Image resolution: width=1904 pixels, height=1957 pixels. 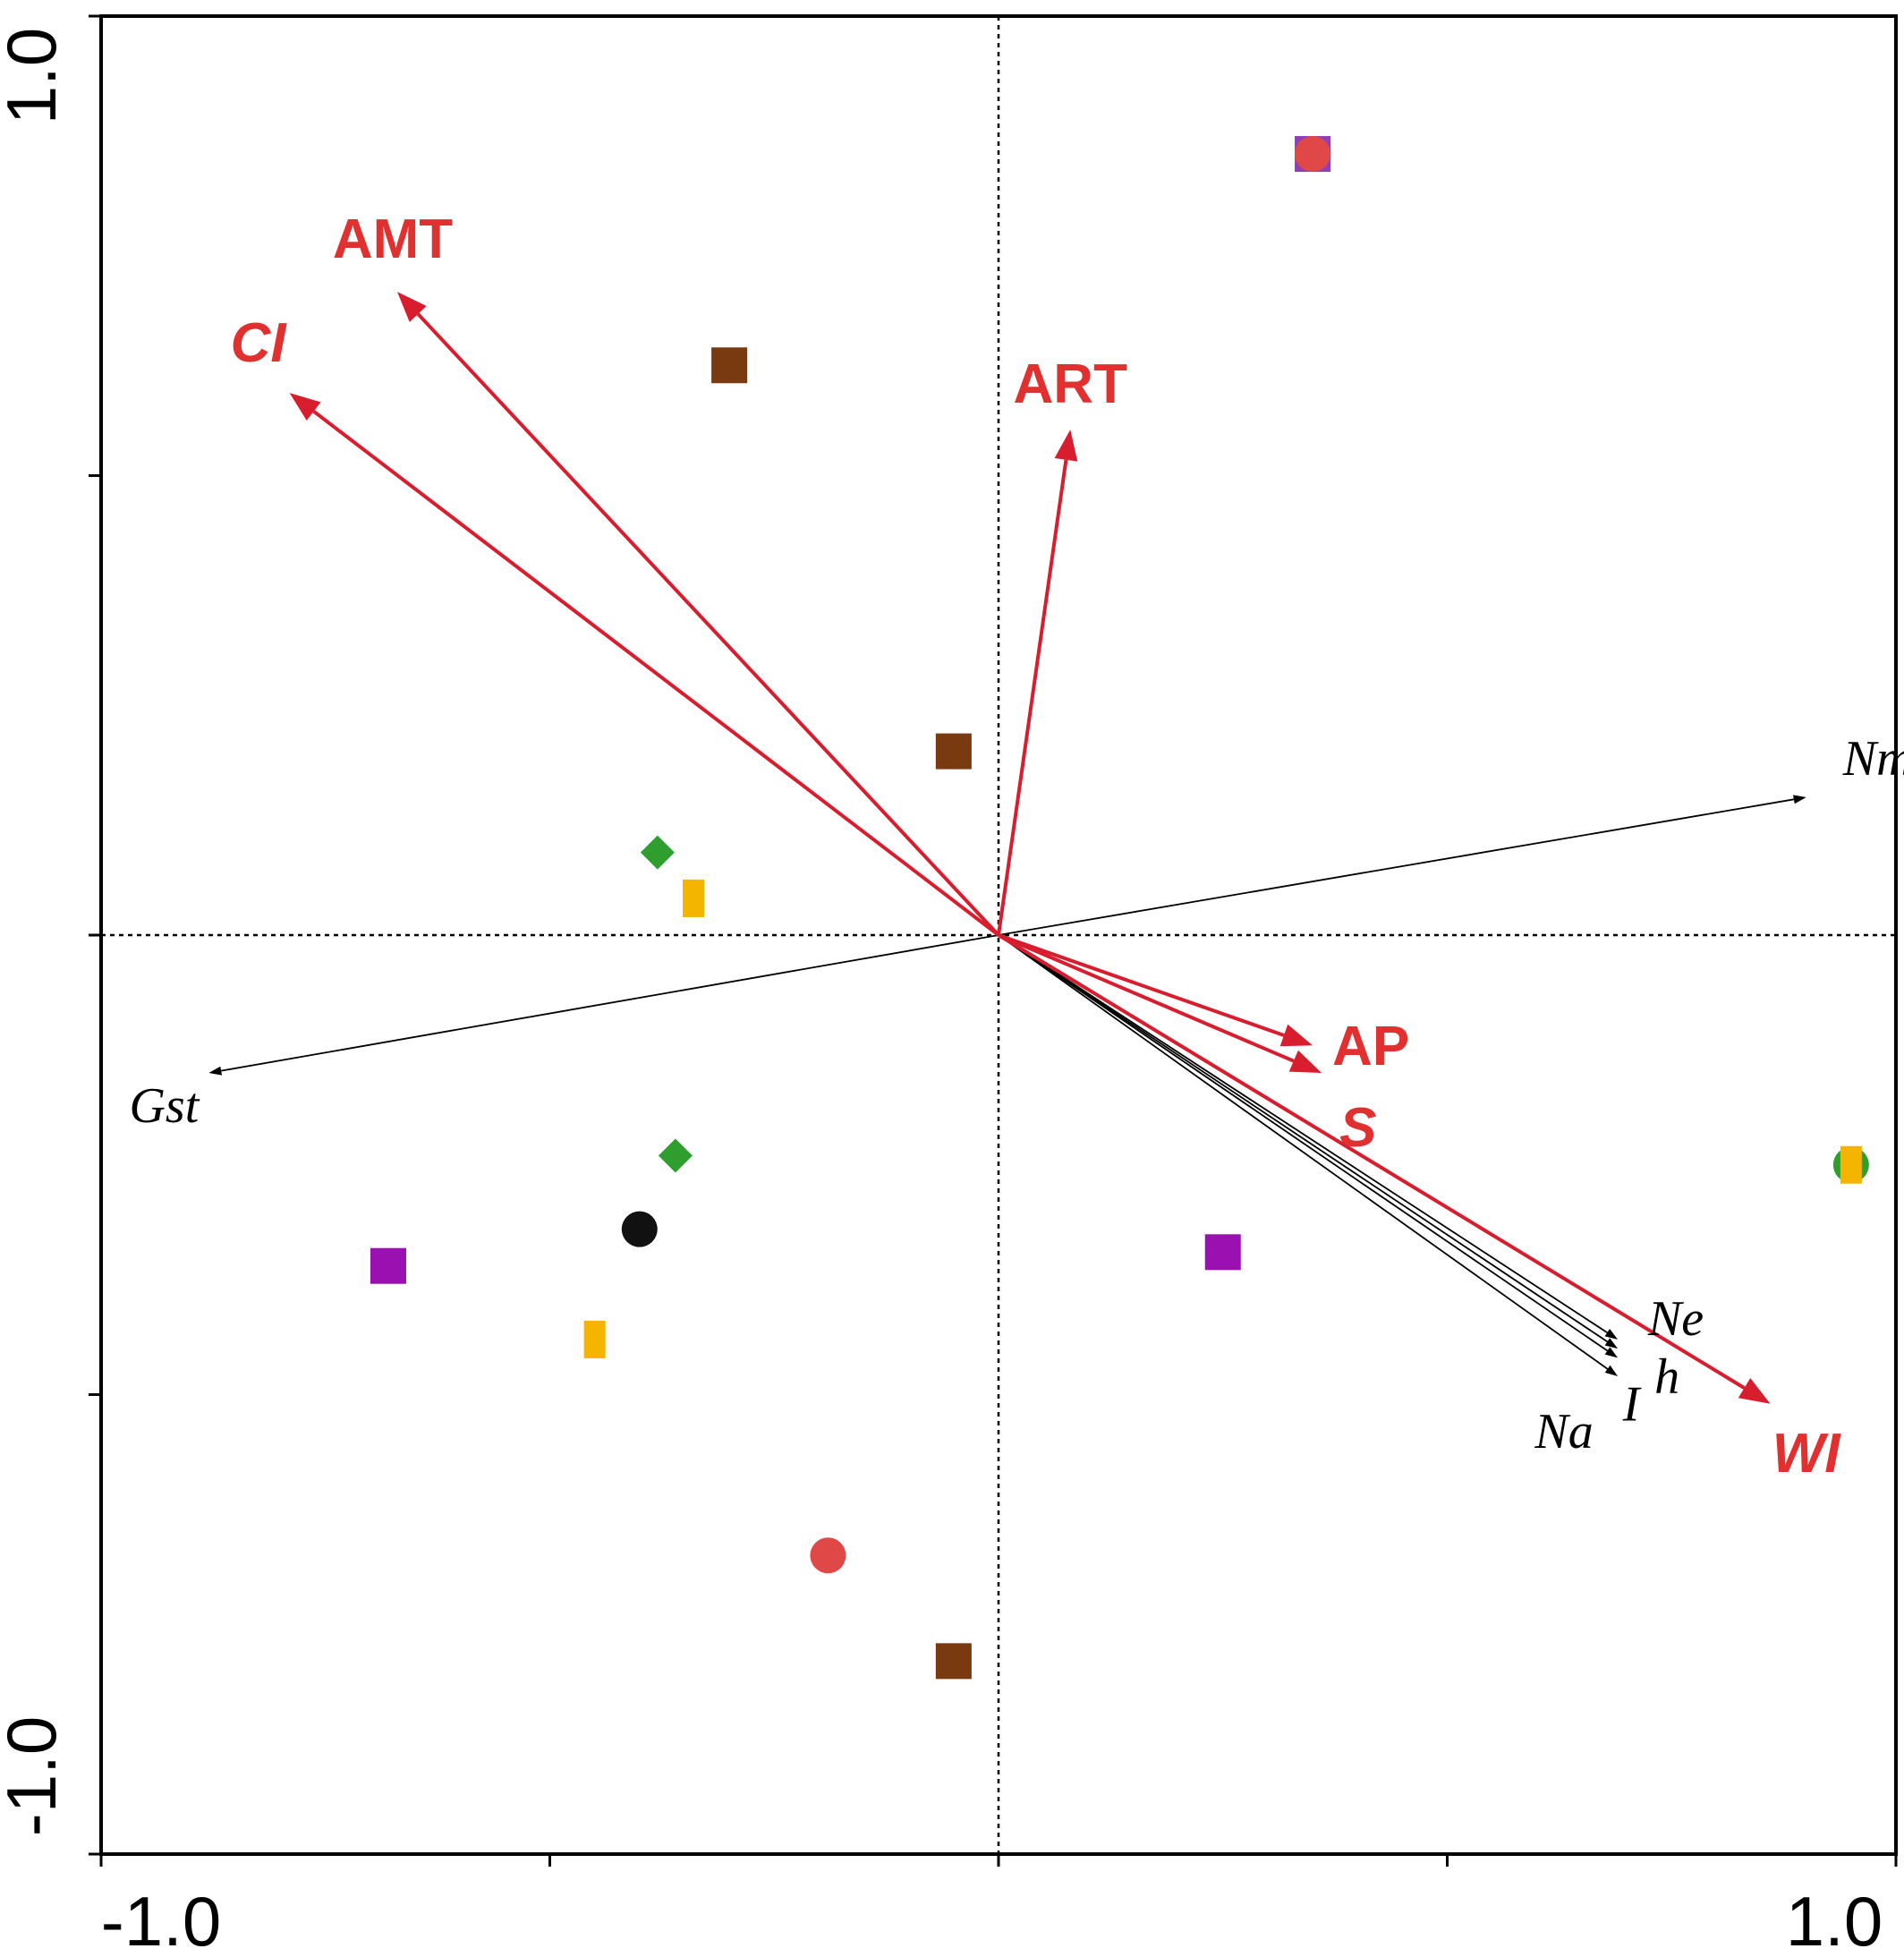 What do you see at coordinates (1632, 1404) in the screenshot?
I see `gen-label-i: I` at bounding box center [1632, 1404].